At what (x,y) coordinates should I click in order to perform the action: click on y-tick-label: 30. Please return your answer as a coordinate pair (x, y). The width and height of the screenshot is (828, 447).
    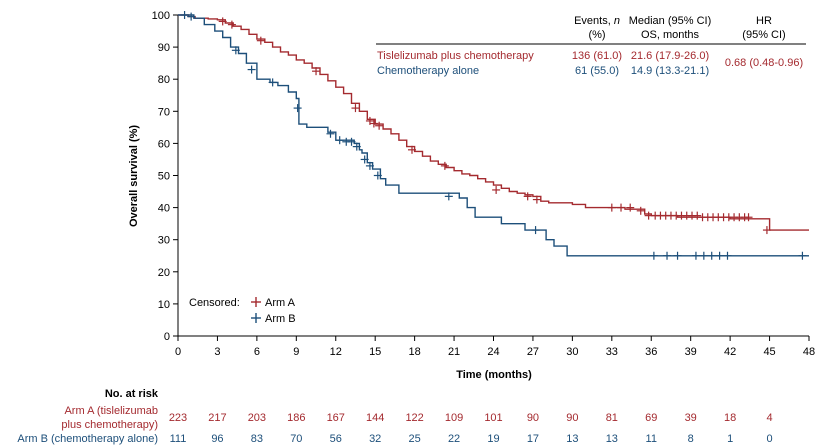
    Looking at the image, I should click on (164, 241).